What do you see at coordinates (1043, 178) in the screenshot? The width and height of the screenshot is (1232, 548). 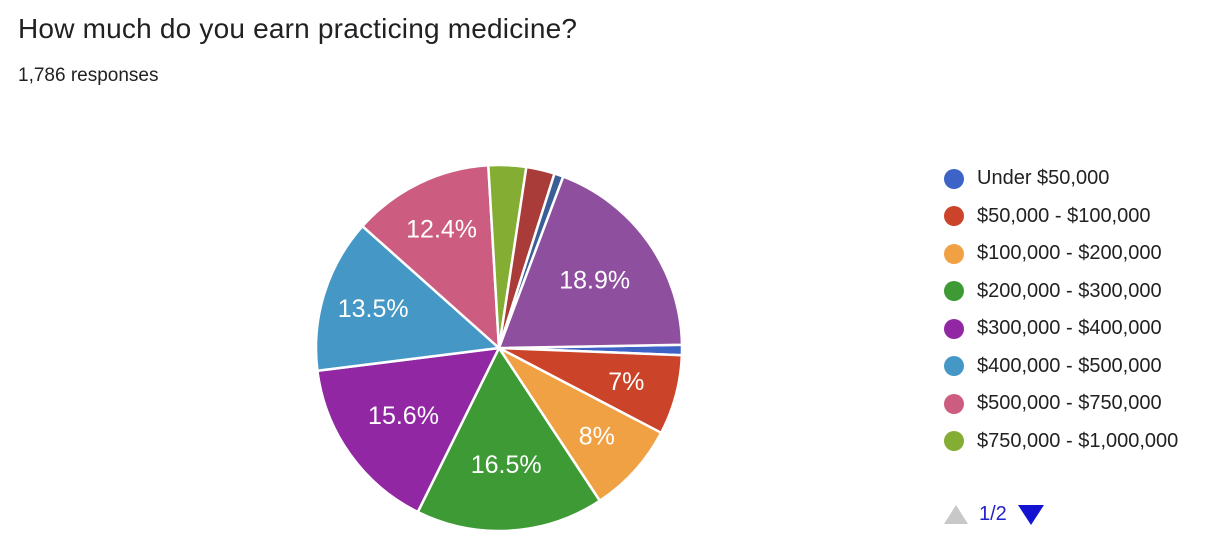 I see `legend-item-label: Under $50,000` at bounding box center [1043, 178].